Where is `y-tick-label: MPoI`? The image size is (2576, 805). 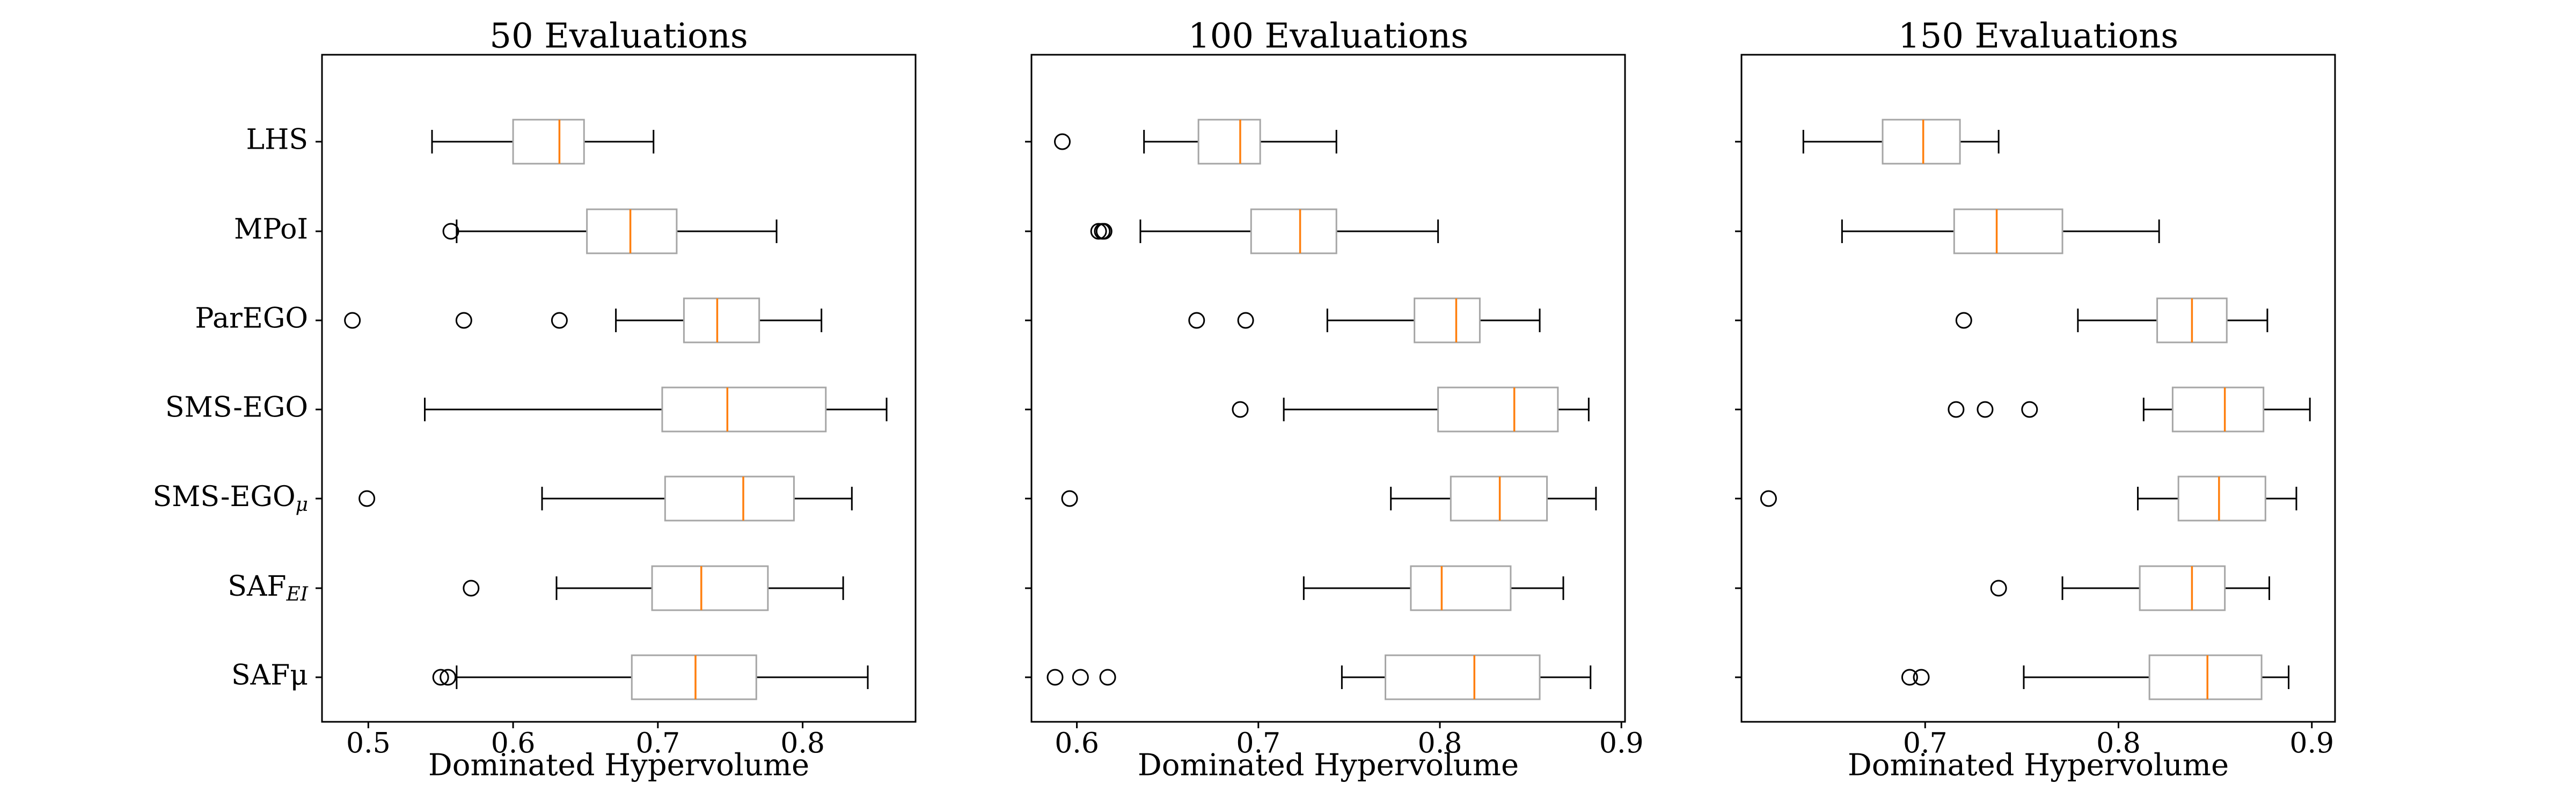
y-tick-label: MPoI is located at coordinates (271, 230).